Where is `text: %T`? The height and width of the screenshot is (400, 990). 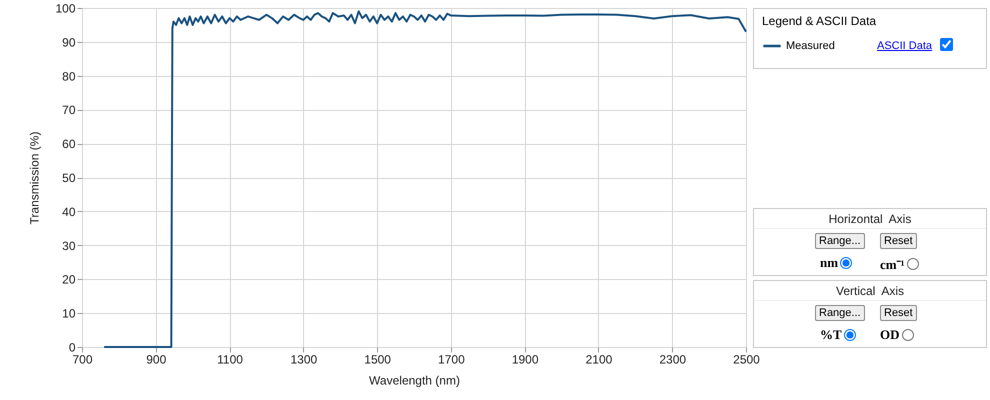 text: %T is located at coordinates (831, 335).